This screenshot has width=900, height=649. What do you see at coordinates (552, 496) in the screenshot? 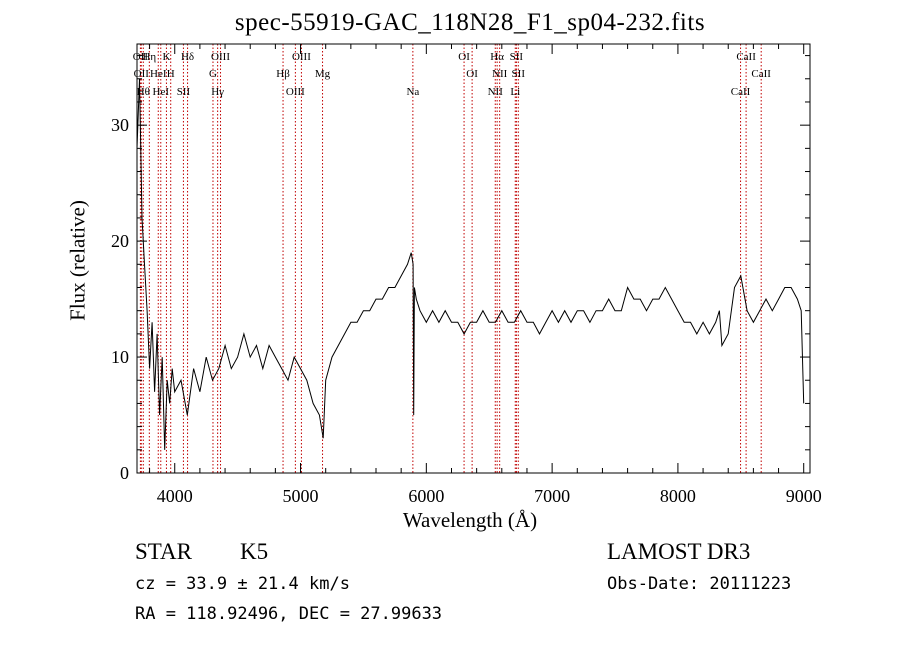
I see `x-tick-label: 7000` at bounding box center [552, 496].